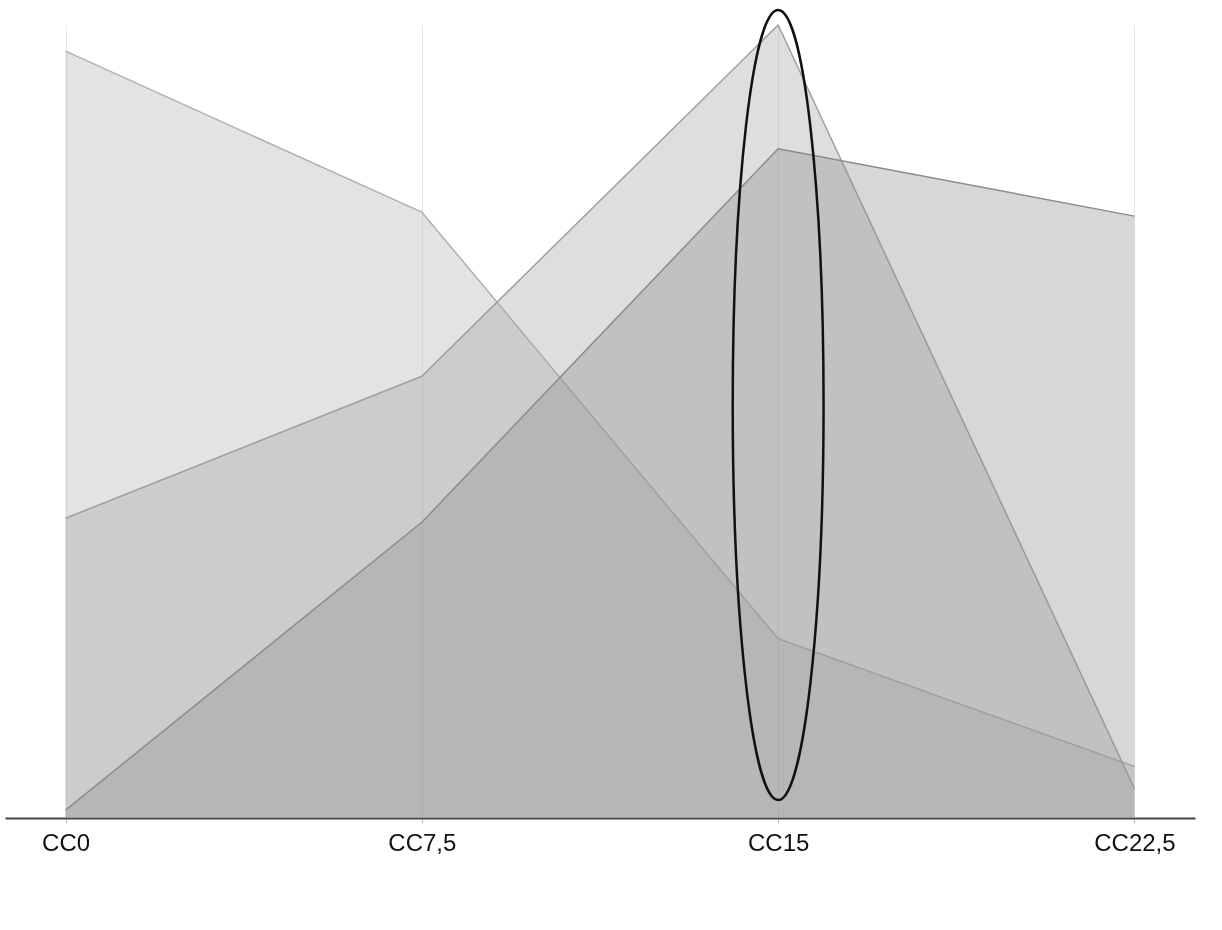  What do you see at coordinates (66, 842) in the screenshot?
I see `x-tick-label: CC0` at bounding box center [66, 842].